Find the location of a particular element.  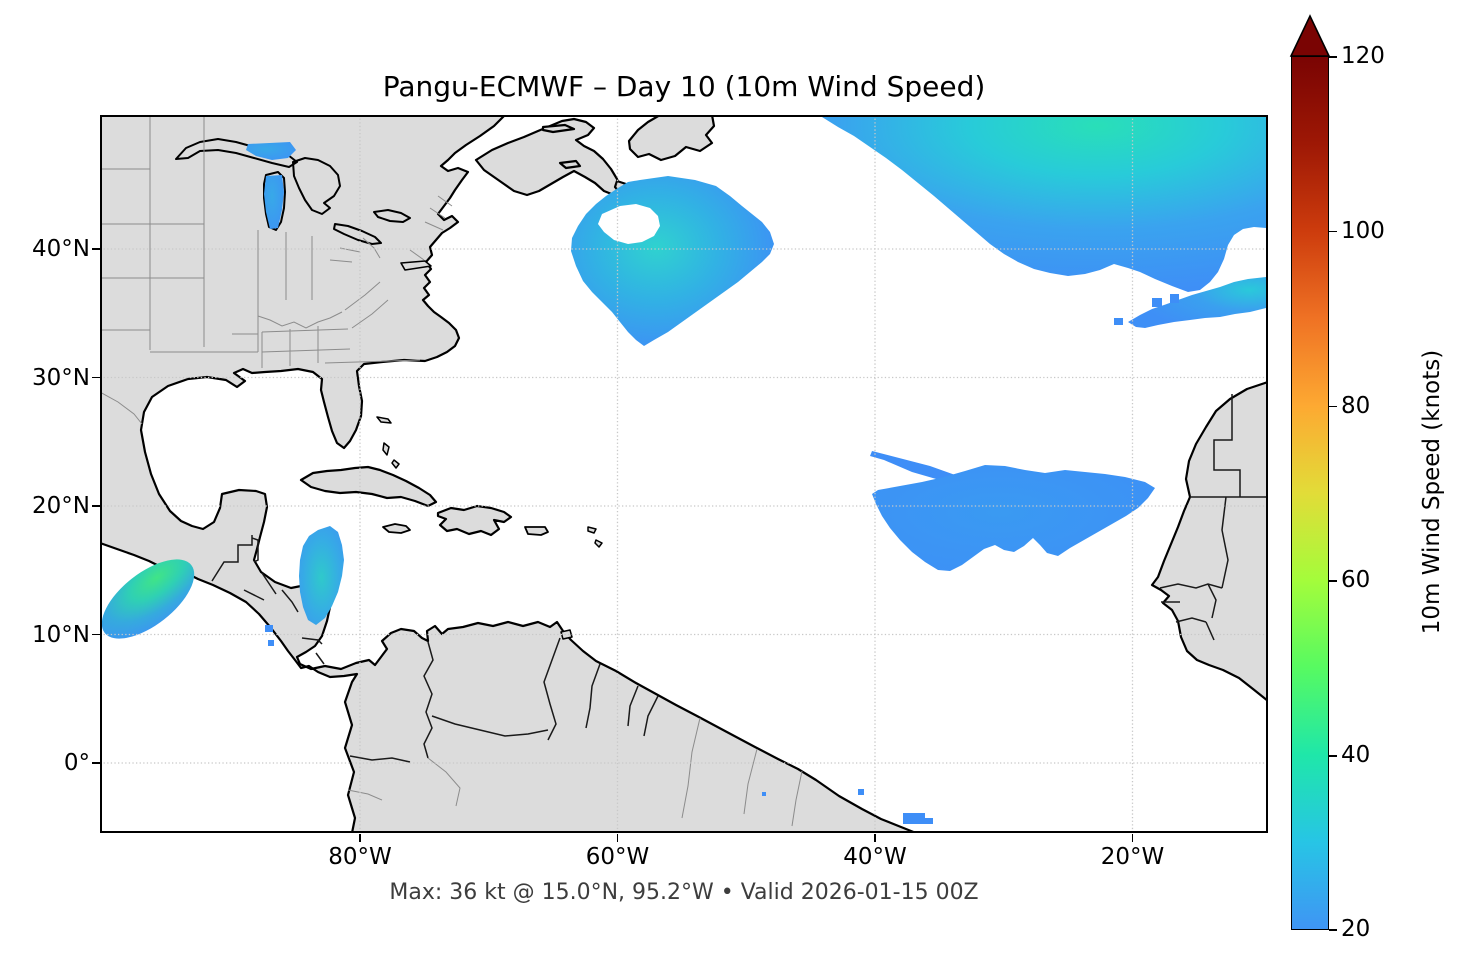

lesser-antilles is located at coordinates (581, 583).